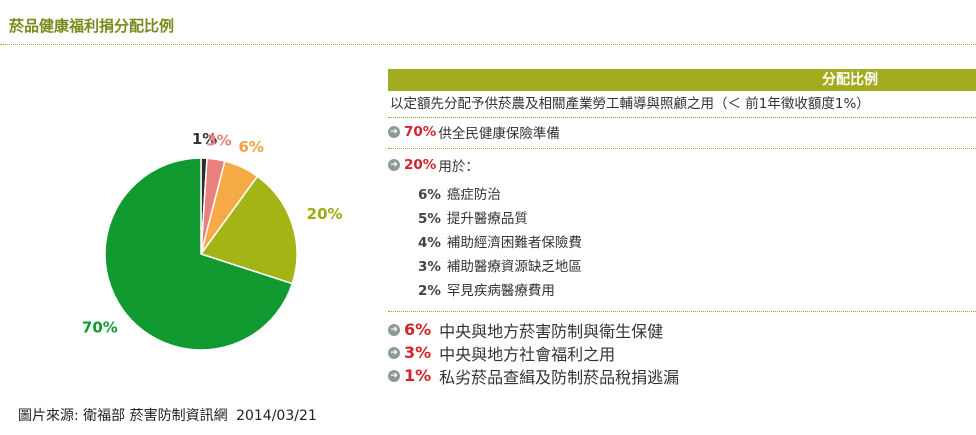  What do you see at coordinates (248, 230) in the screenshot?
I see `pie-slice-20pct` at bounding box center [248, 230].